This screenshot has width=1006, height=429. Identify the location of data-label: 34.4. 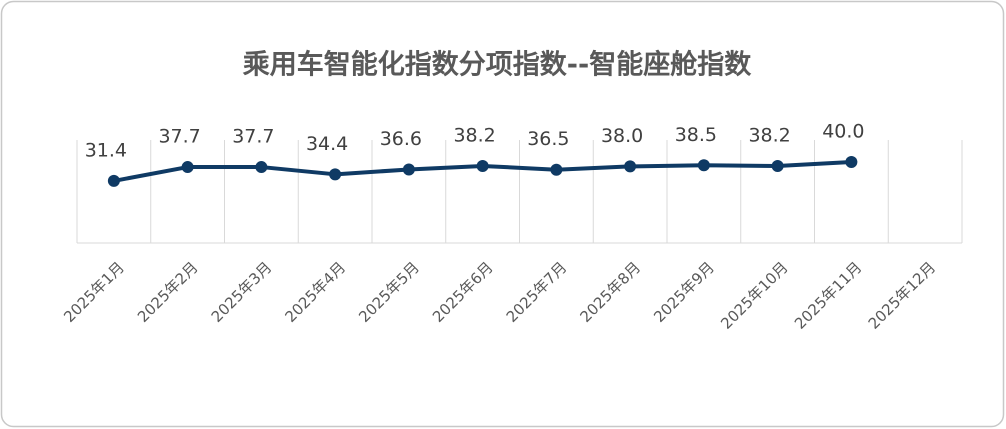
(327, 144).